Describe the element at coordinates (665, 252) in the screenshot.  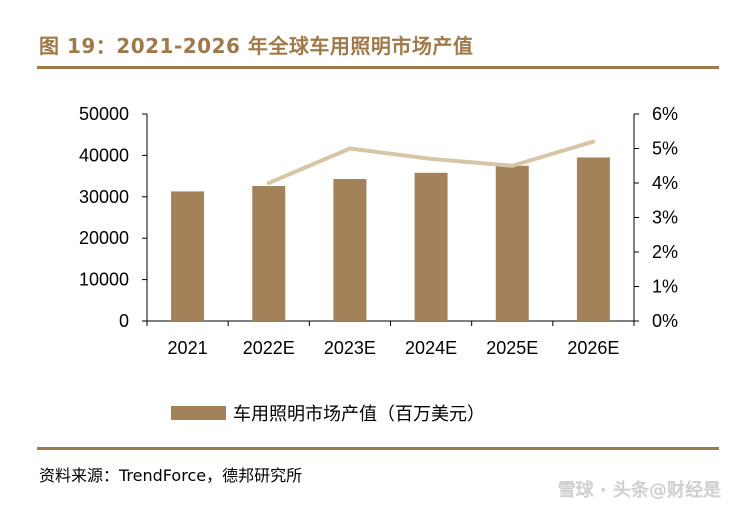
I see `y-right-tick-label: 2%` at that location.